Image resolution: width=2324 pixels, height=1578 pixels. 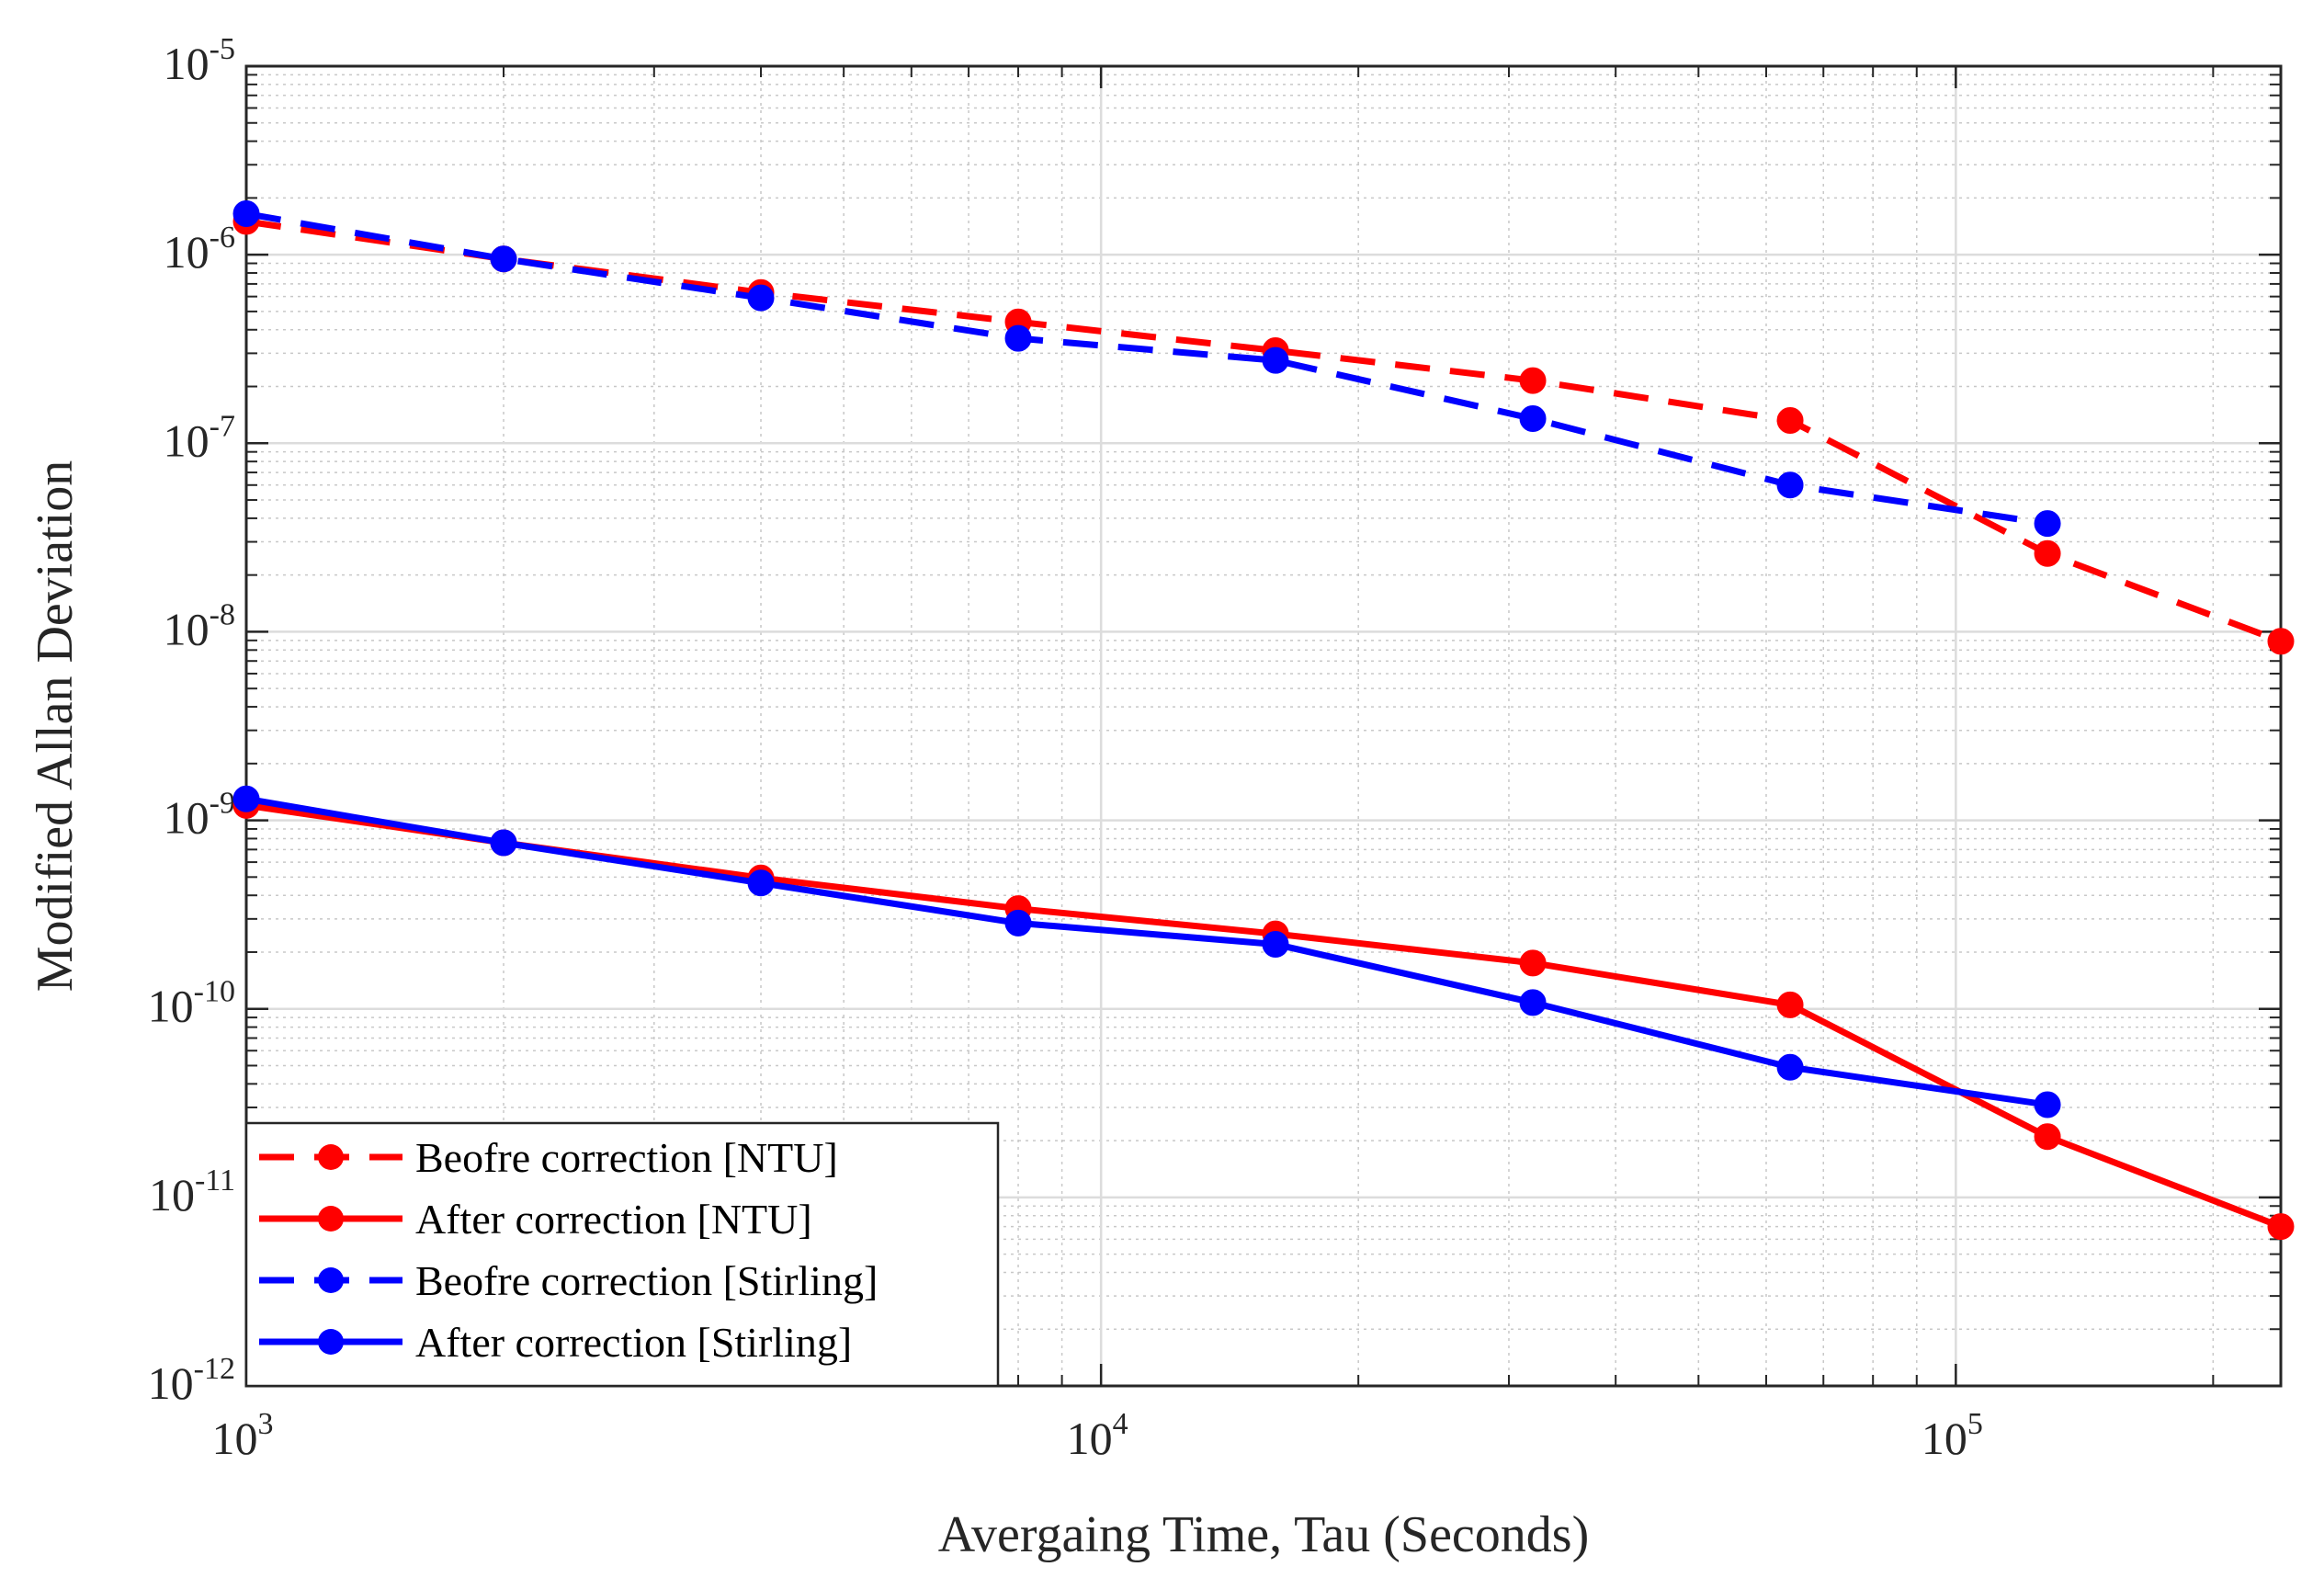 I want to click on y-tick-label: 10⁻¹¹, so click(x=192, y=1192).